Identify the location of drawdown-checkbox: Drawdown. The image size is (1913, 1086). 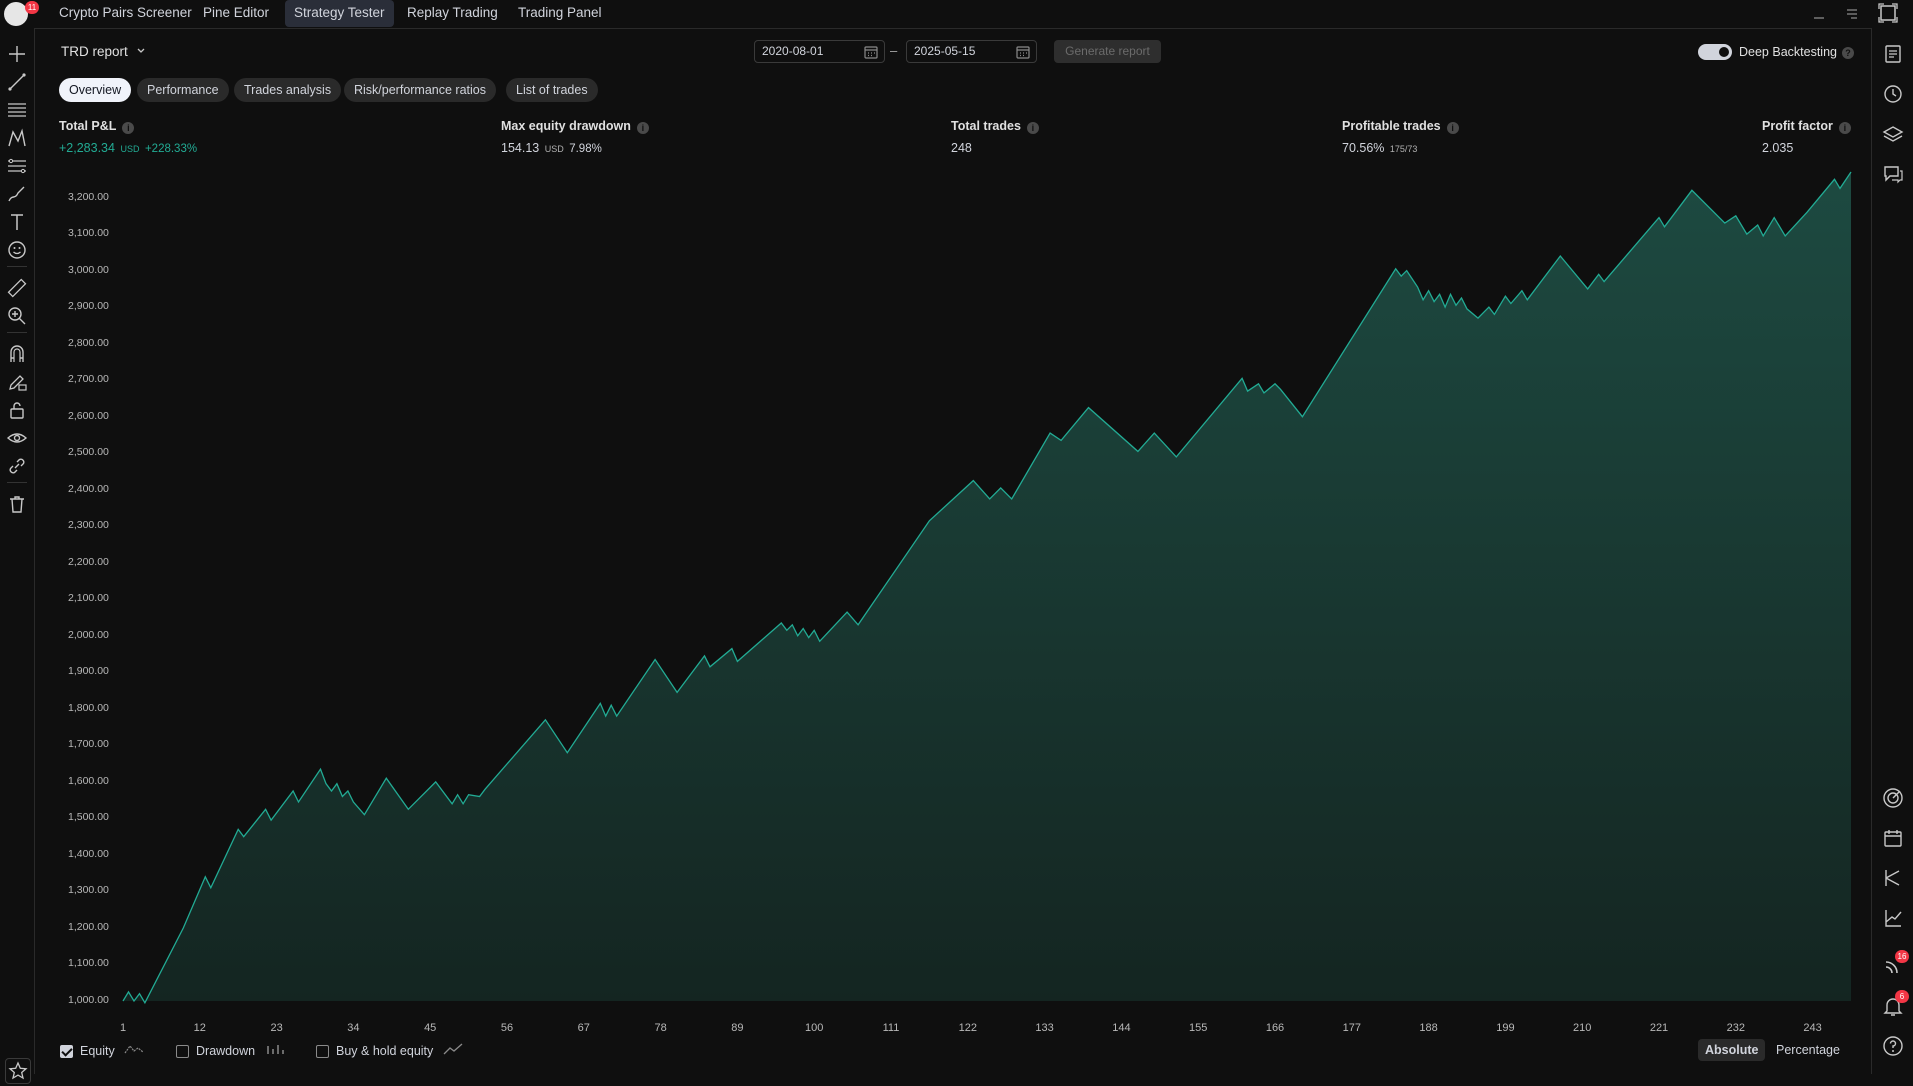
(230, 1051).